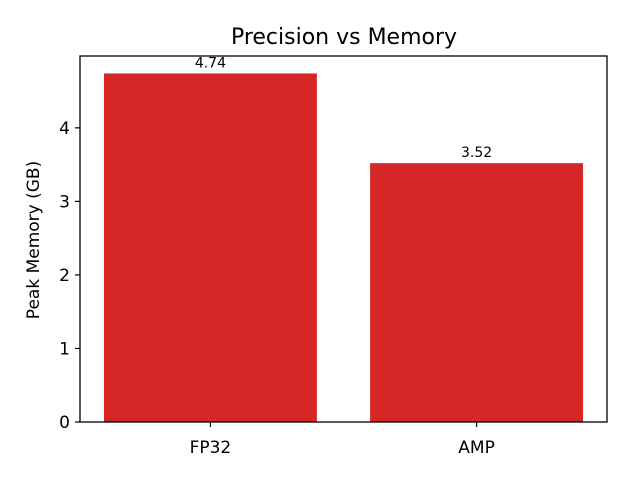 The height and width of the screenshot is (480, 630). I want to click on data-labels-group: 4.74 3.52, so click(343, 108).